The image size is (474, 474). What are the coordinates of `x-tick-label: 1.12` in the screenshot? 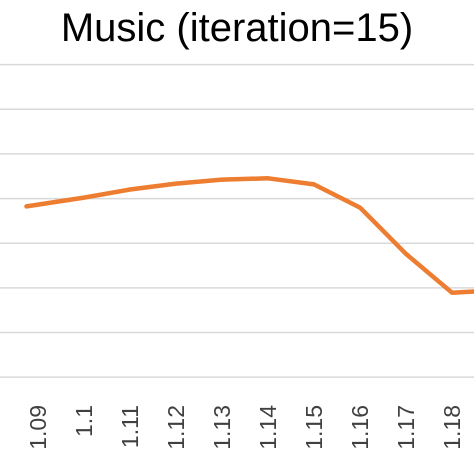 It's located at (176, 427).